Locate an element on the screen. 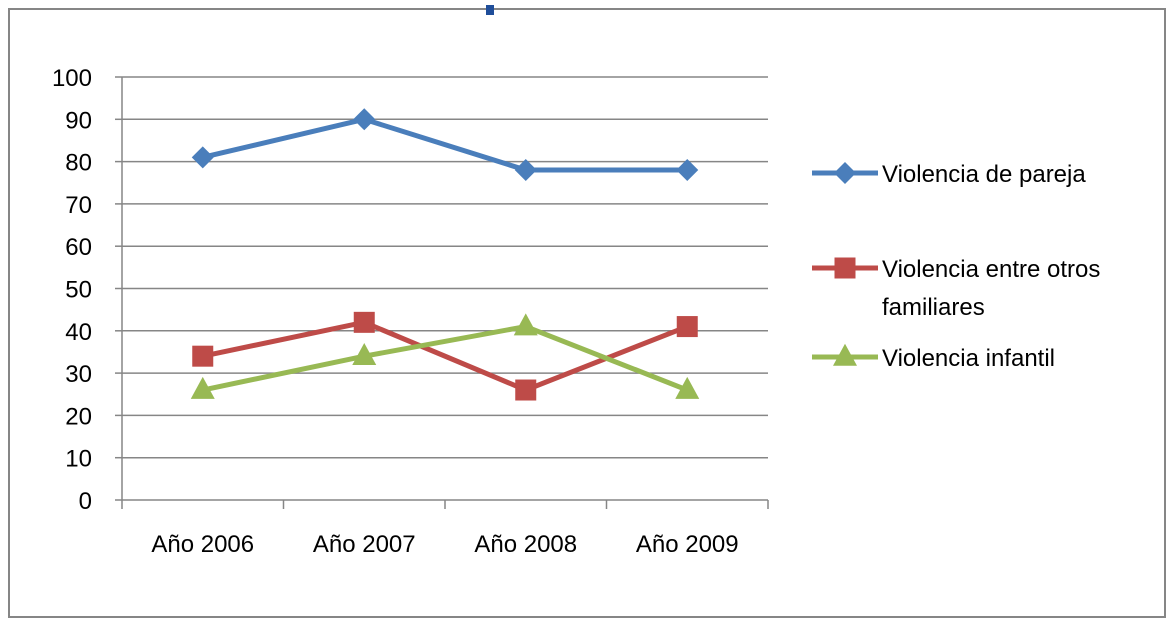 The height and width of the screenshot is (618, 1172). title-glyph-fragment is located at coordinates (490, 10).